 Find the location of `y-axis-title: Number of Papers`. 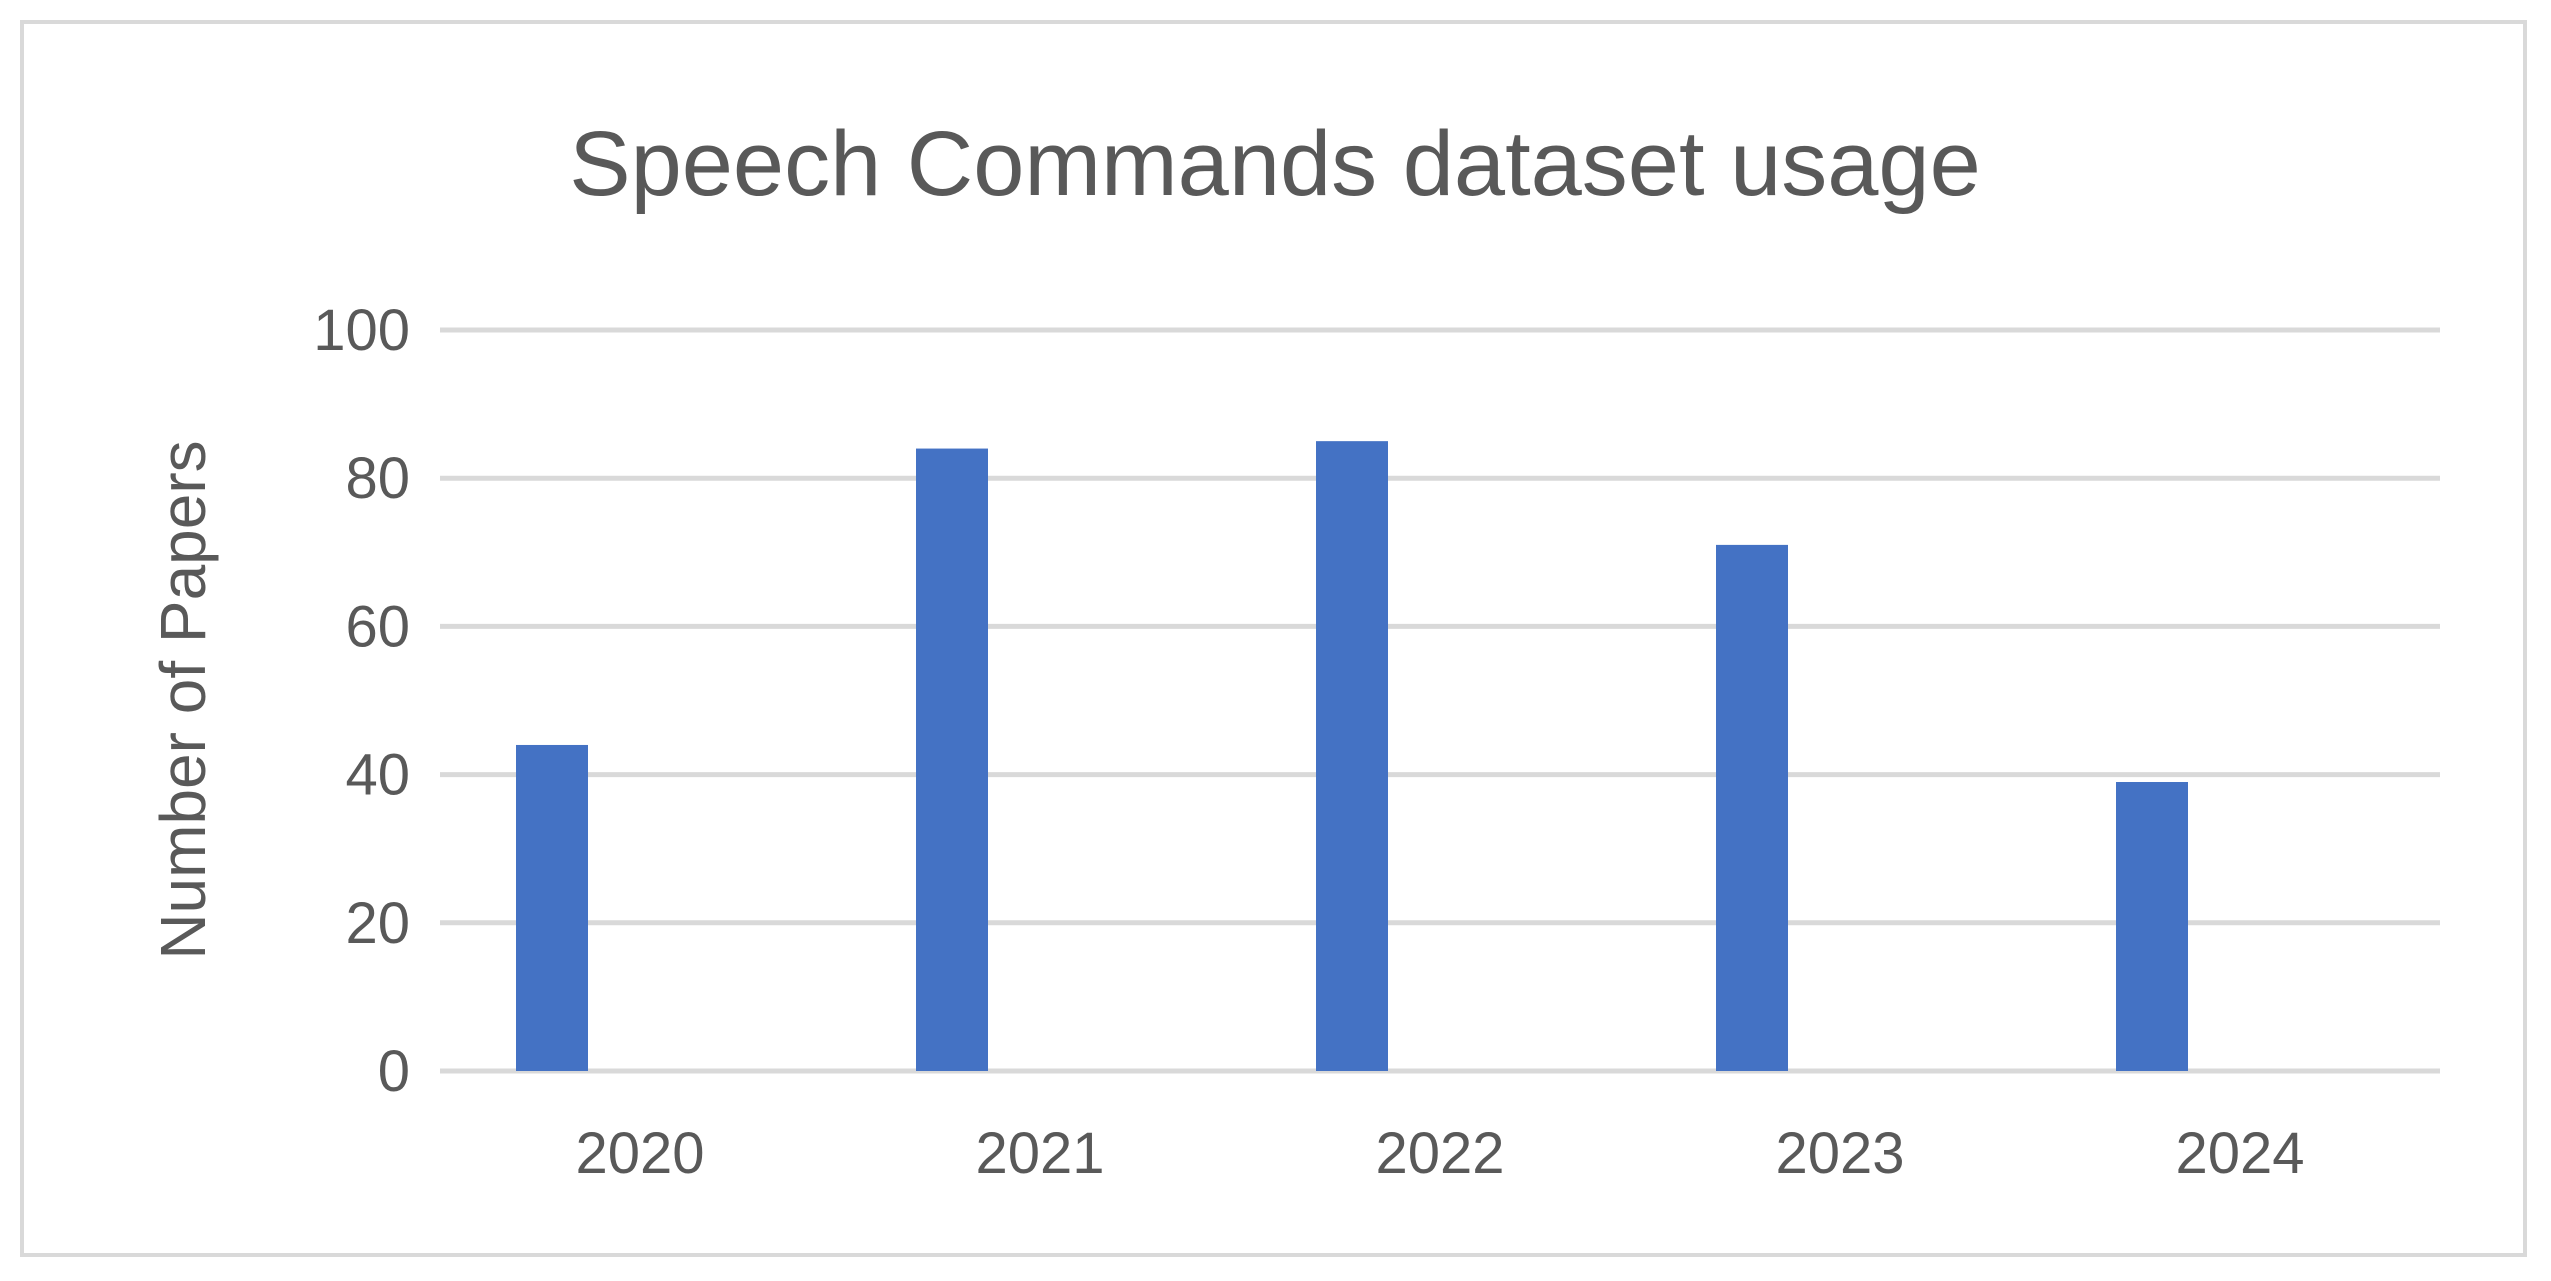

y-axis-title: Number of Papers is located at coordinates (183, 699).